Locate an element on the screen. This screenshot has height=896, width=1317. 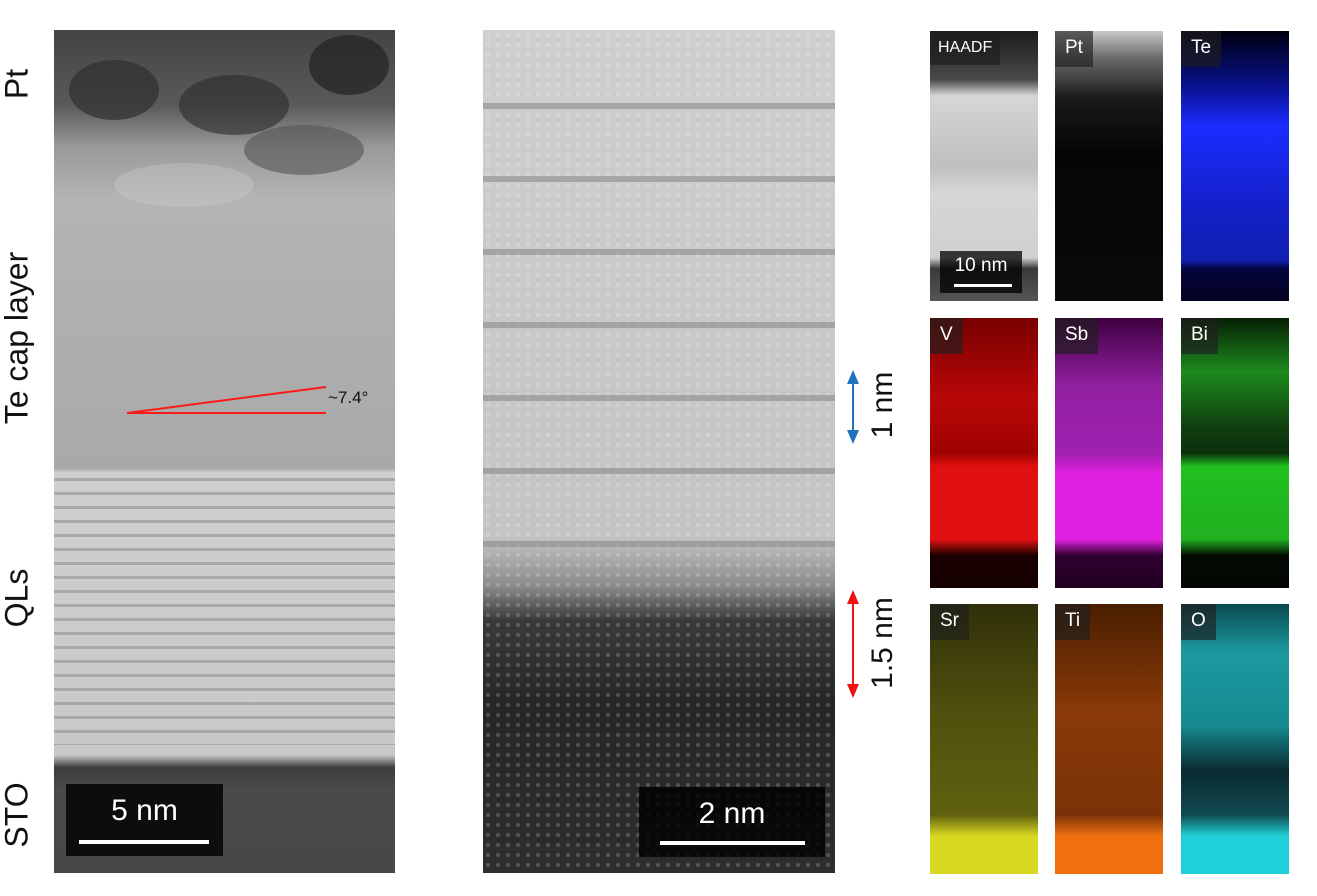
map-label-sb: Sb is located at coordinates (1077, 336).